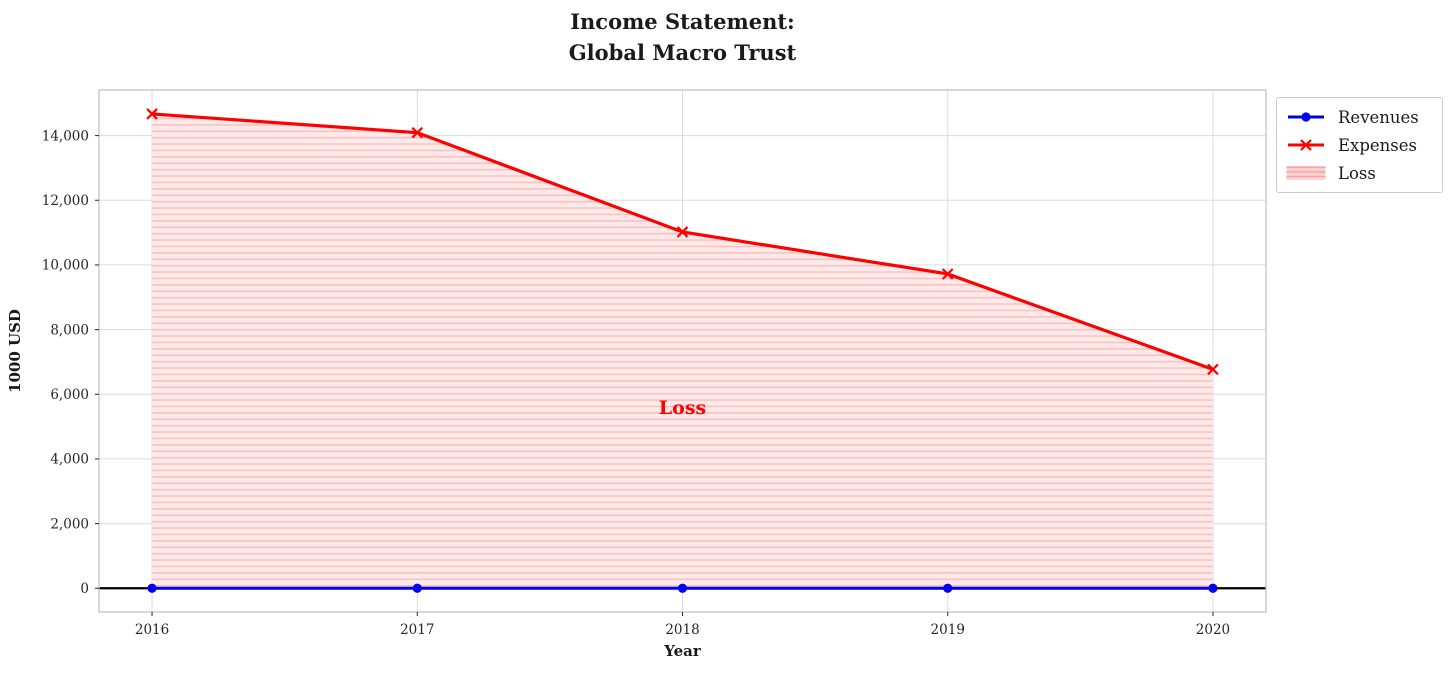  What do you see at coordinates (152, 630) in the screenshot?
I see `x-tick-label: 2016` at bounding box center [152, 630].